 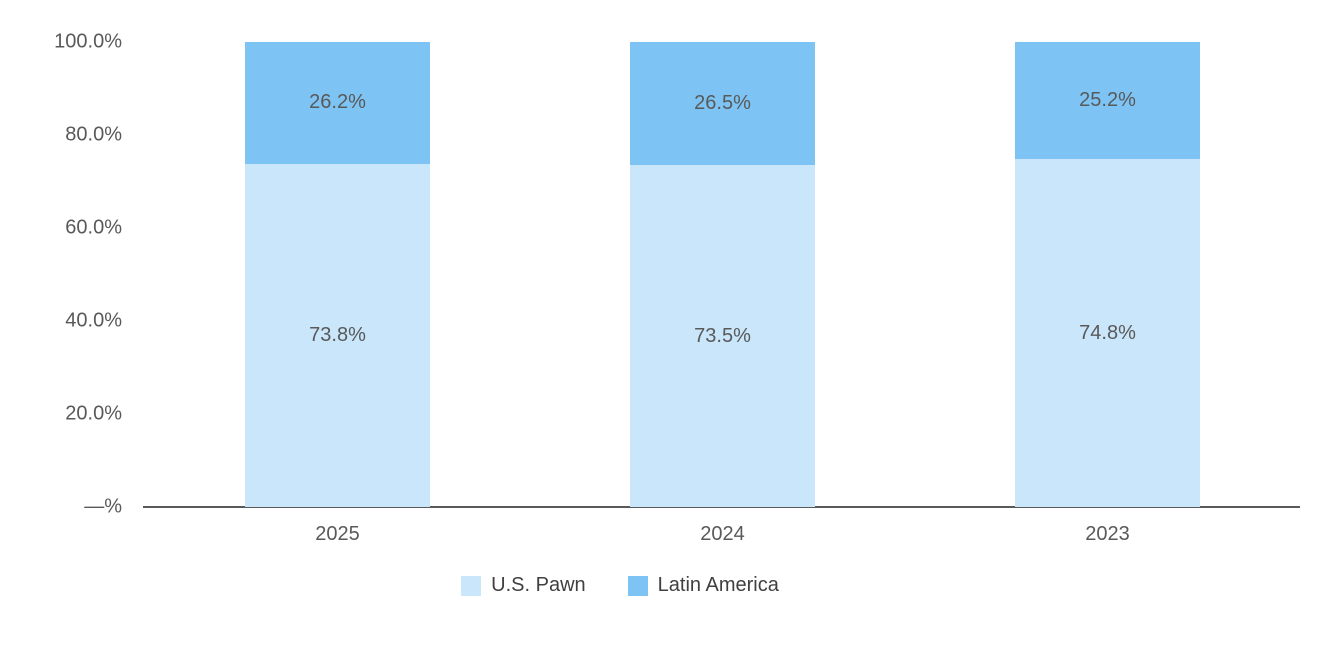 What do you see at coordinates (103, 506) in the screenshot?
I see `y-axis-tick-label: —%` at bounding box center [103, 506].